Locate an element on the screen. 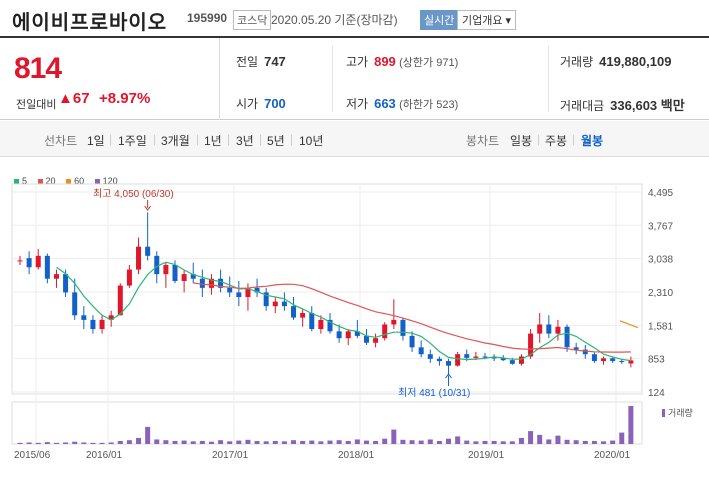 The width and height of the screenshot is (709, 483). tab-monthly: 월봉 is located at coordinates (592, 141).